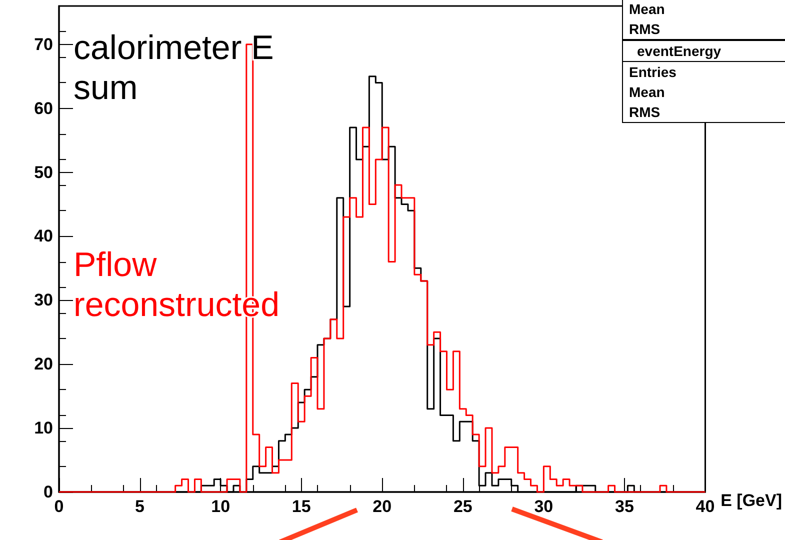  Describe the element at coordinates (43, 236) in the screenshot. I see `y-tick-label: 40` at that location.